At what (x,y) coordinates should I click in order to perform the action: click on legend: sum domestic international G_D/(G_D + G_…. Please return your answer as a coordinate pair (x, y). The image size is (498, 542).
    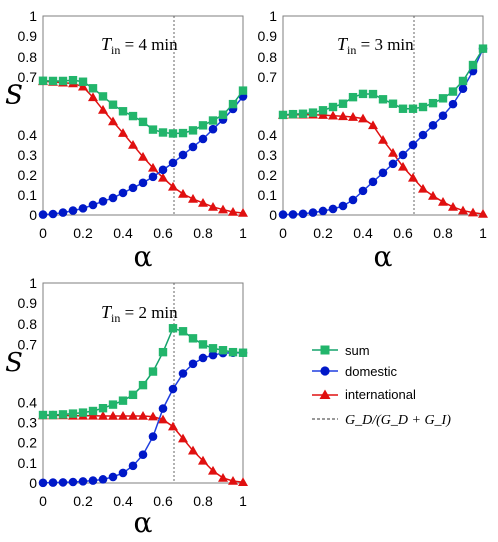
    Looking at the image, I should click on (381, 385).